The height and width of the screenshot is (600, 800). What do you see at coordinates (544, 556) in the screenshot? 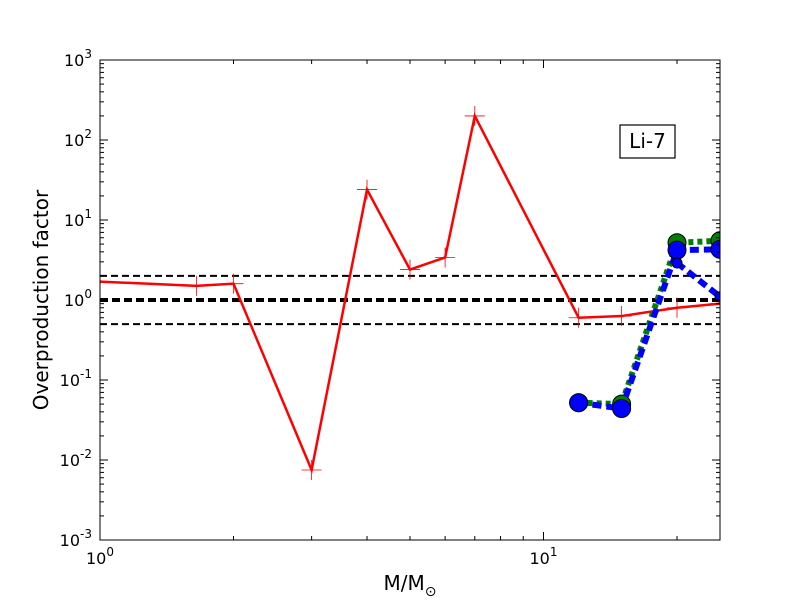
I see `x-tick-label-1: 10¹` at bounding box center [544, 556].